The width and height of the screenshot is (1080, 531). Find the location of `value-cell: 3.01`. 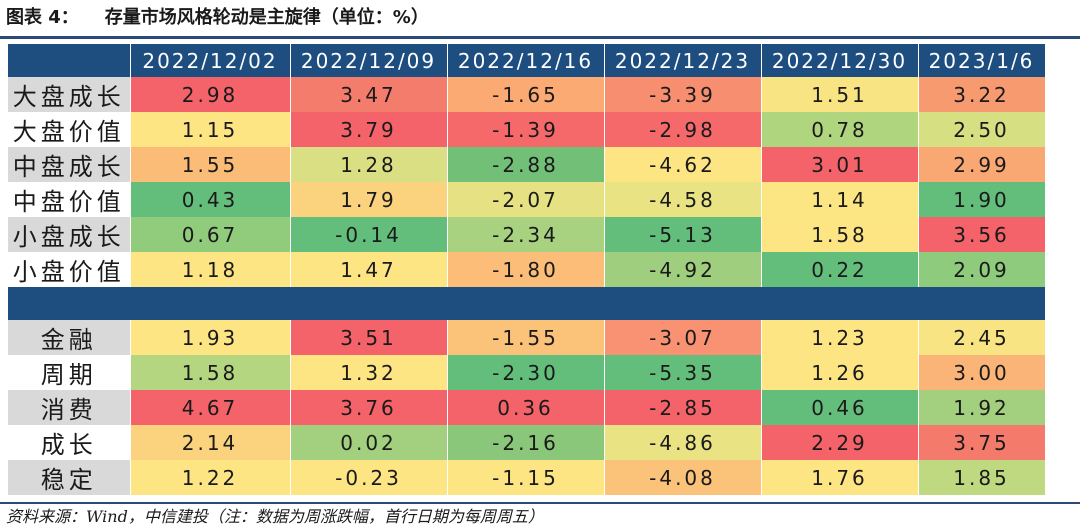

value-cell: 3.01 is located at coordinates (840, 164).